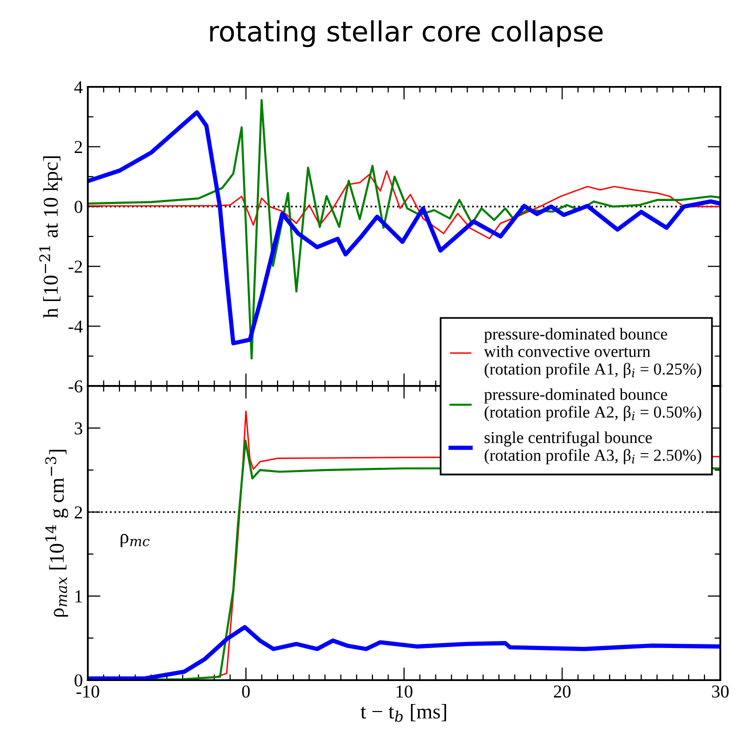 The width and height of the screenshot is (738, 749). Describe the element at coordinates (404, 205) in the screenshot. I see `line-series` at that location.